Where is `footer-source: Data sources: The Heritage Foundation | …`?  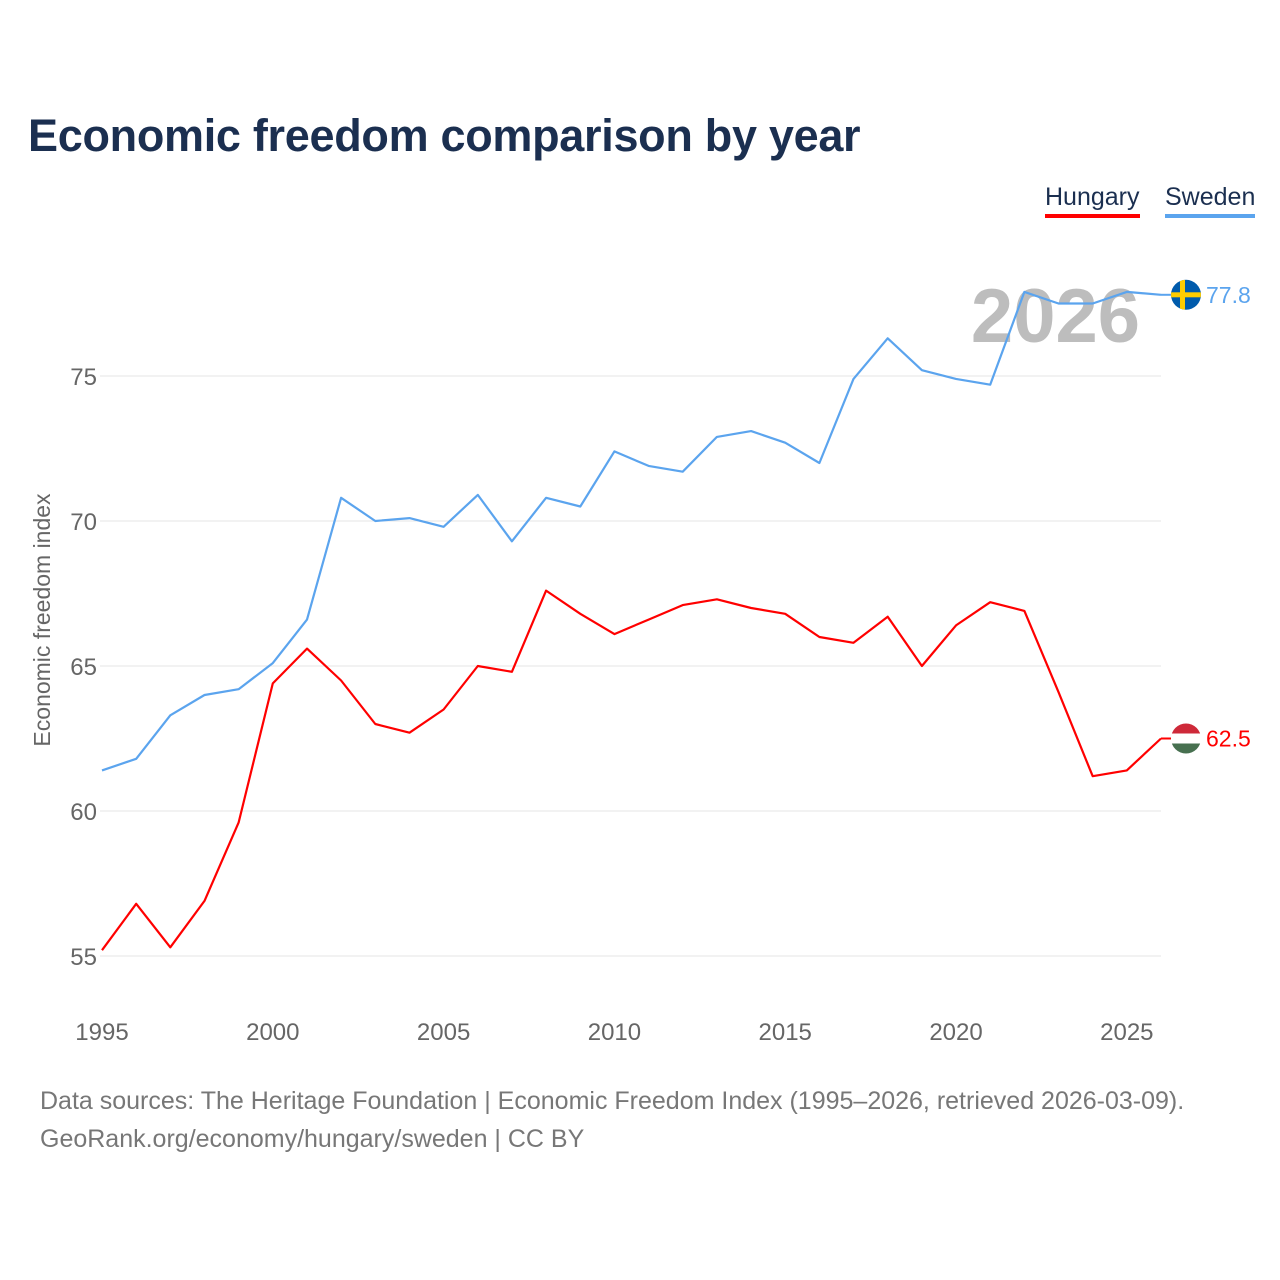 footer-source: Data sources: The Heritage Foundation | … is located at coordinates (612, 1101).